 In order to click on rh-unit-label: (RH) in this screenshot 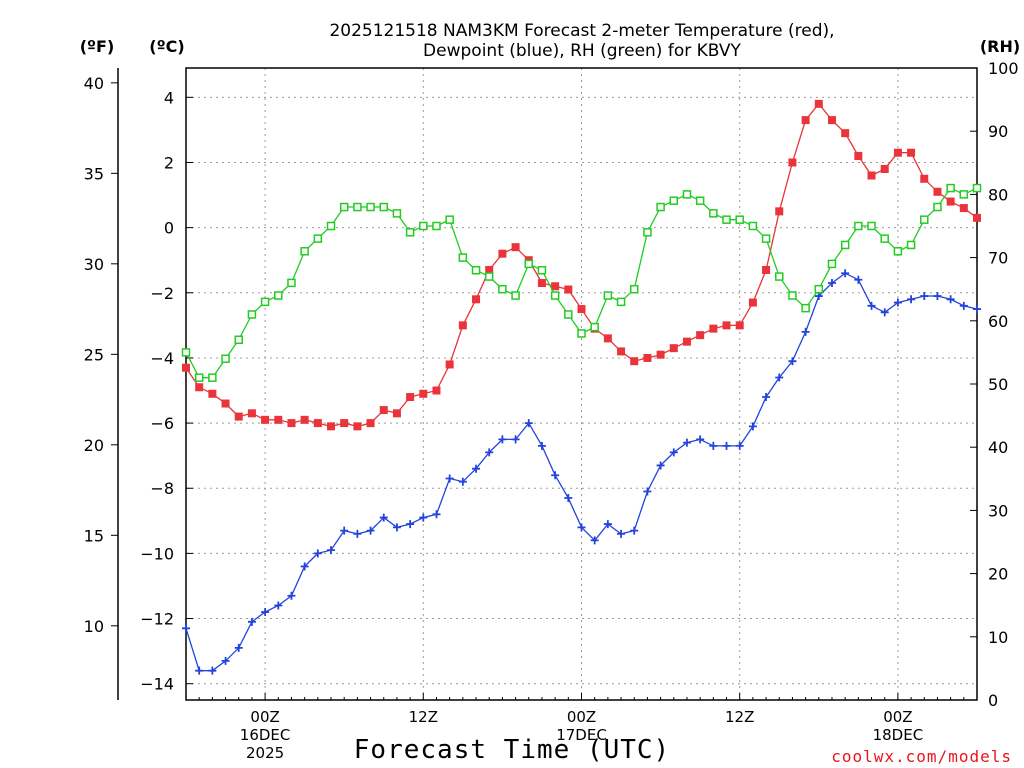, I will do `click(1000, 46)`.